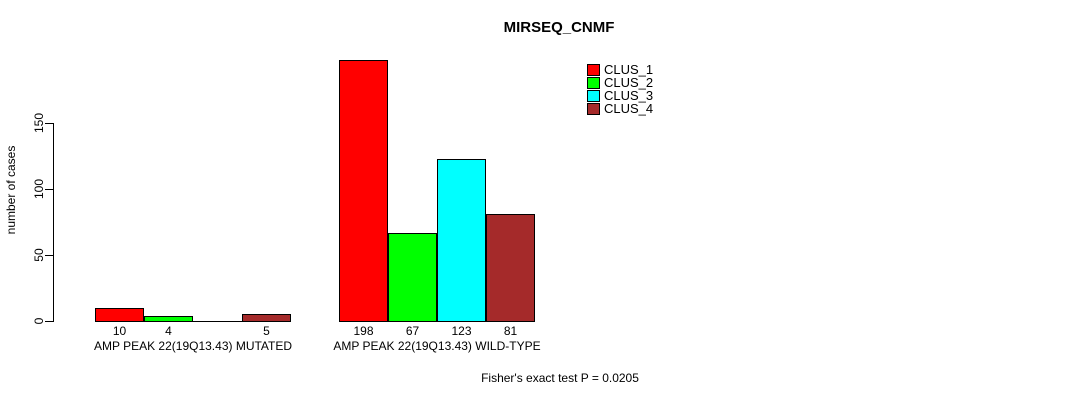 The height and width of the screenshot is (400, 1090). Describe the element at coordinates (266, 331) in the screenshot. I see `bar-value-label: 5` at that location.